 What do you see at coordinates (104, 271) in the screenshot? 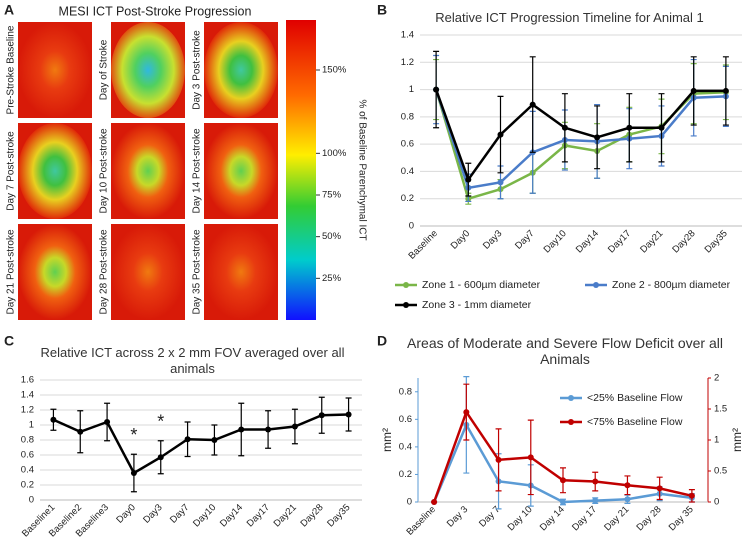
I see `tile-label: Day 28 Post-stroke` at bounding box center [104, 271].